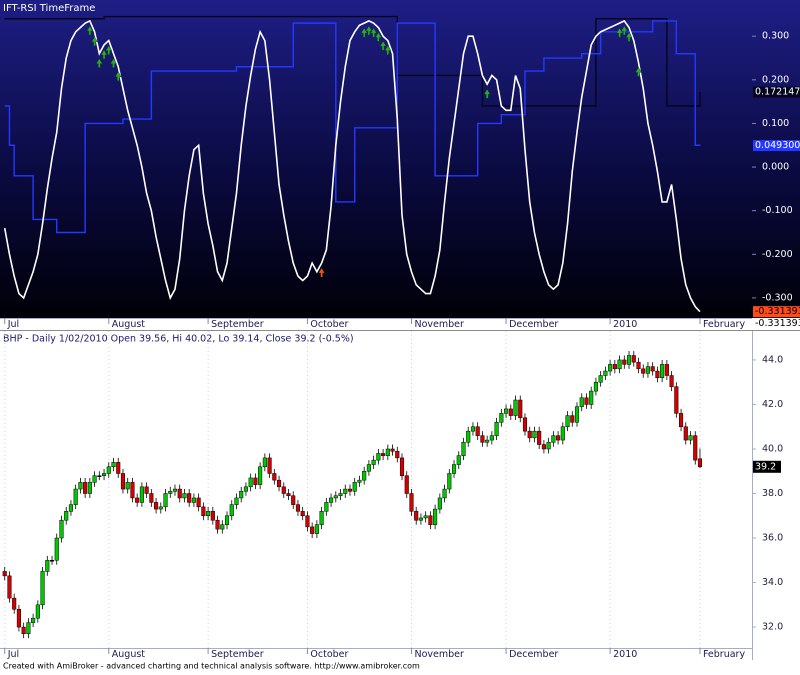  What do you see at coordinates (765, 466) in the screenshot?
I see `last-value-label: 39.2` at bounding box center [765, 466].